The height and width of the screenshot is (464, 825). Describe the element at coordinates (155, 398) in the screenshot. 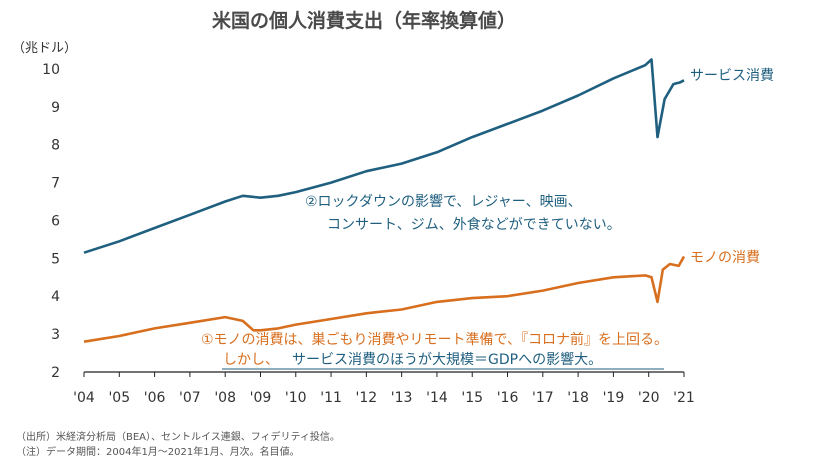

I see `x-tick-label: '06` at that location.